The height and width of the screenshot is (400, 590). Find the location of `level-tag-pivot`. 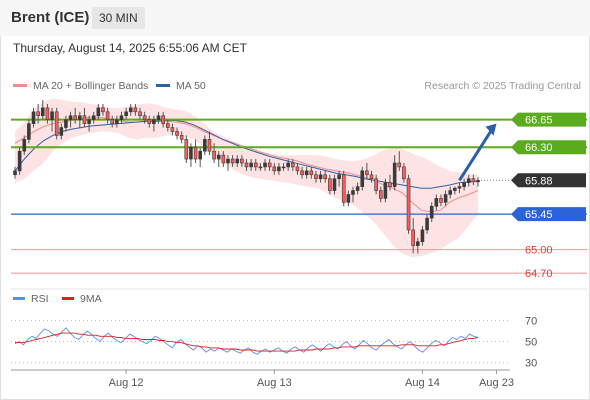

level-tag-pivot is located at coordinates (548, 214).